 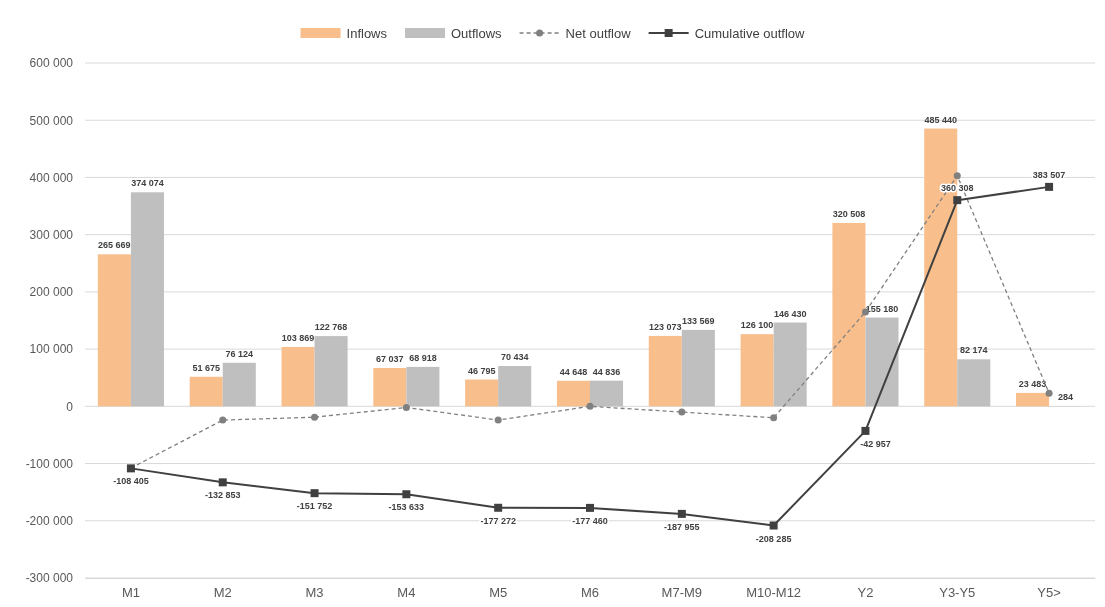 What do you see at coordinates (698, 320) in the screenshot?
I see `data-label: 133 569` at bounding box center [698, 320].